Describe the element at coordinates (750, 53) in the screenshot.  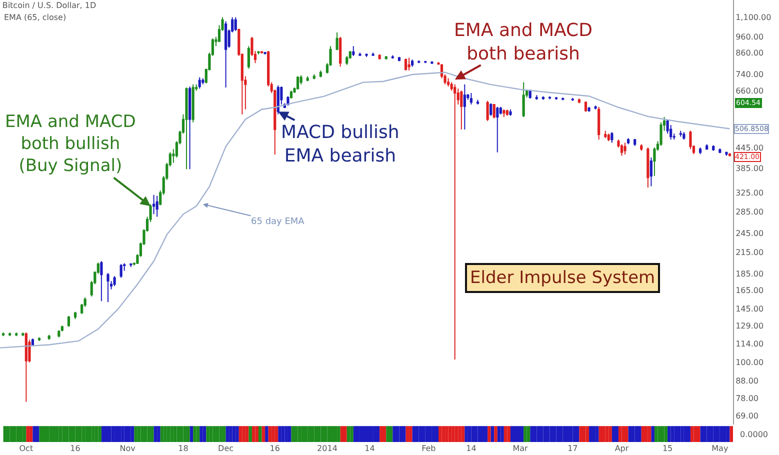
I see `y-tick-label: 860.00` at that location.